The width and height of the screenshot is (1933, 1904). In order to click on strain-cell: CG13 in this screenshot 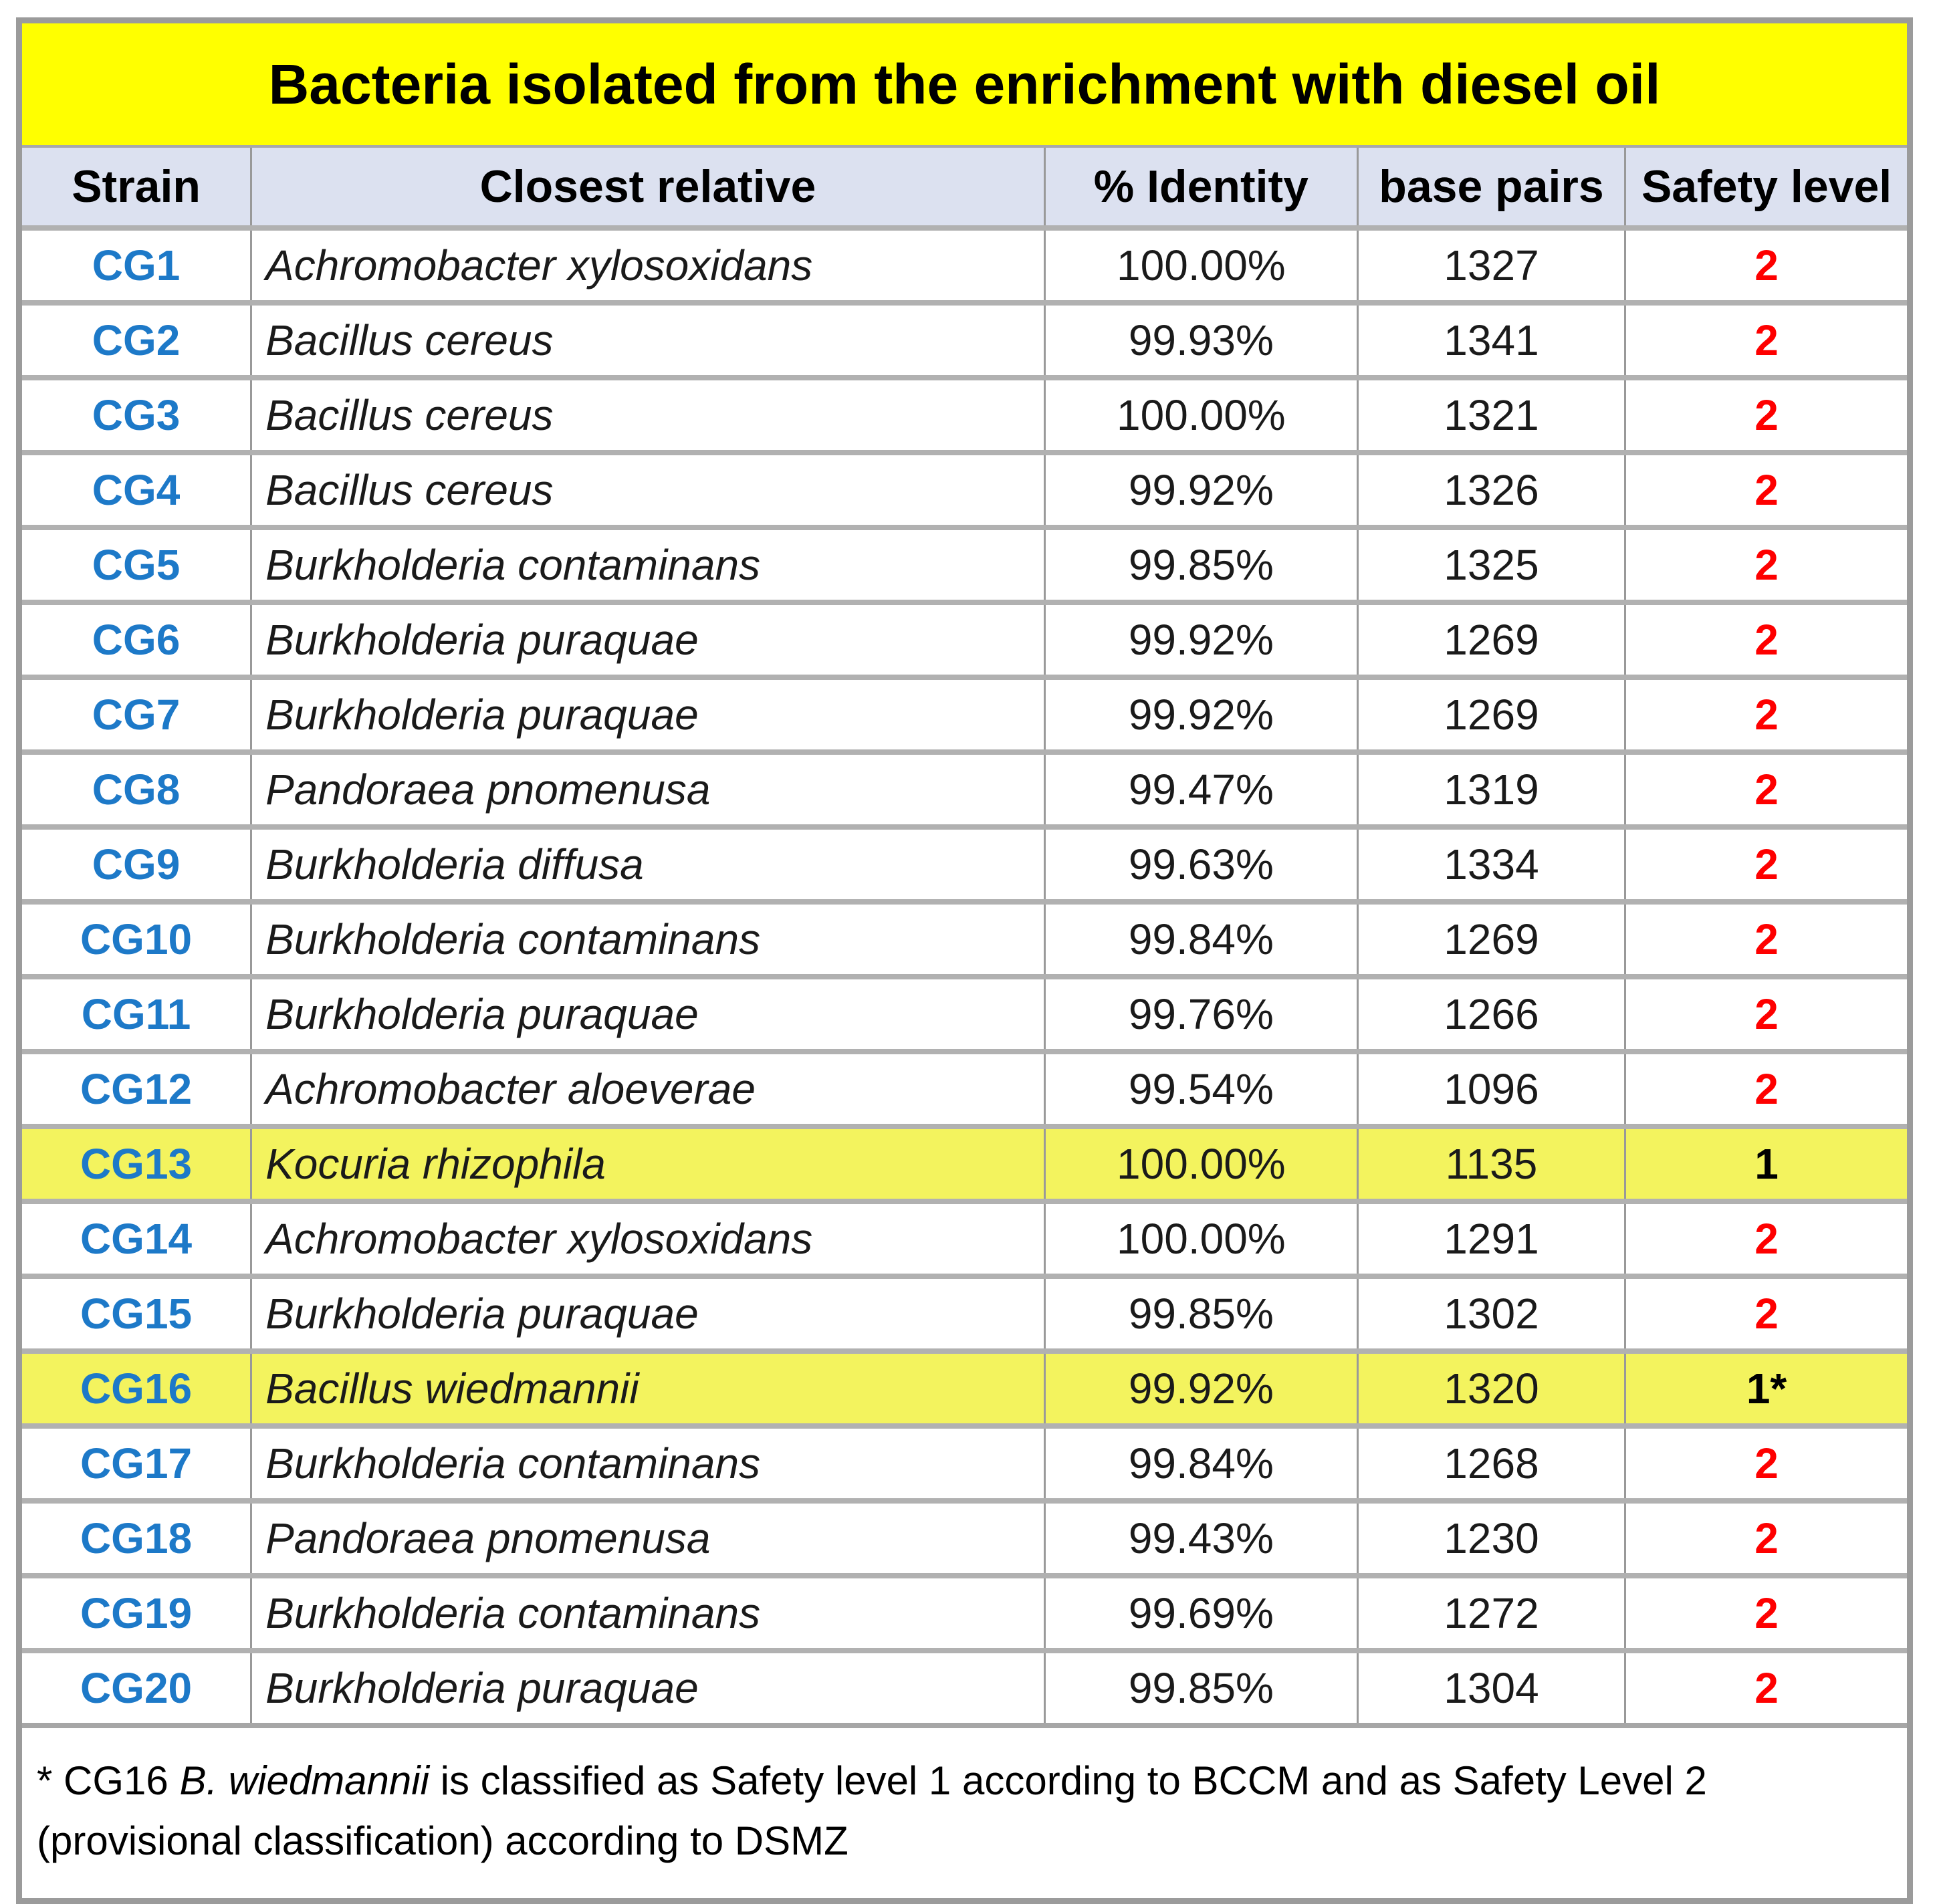, I will do `click(136, 1164)`.